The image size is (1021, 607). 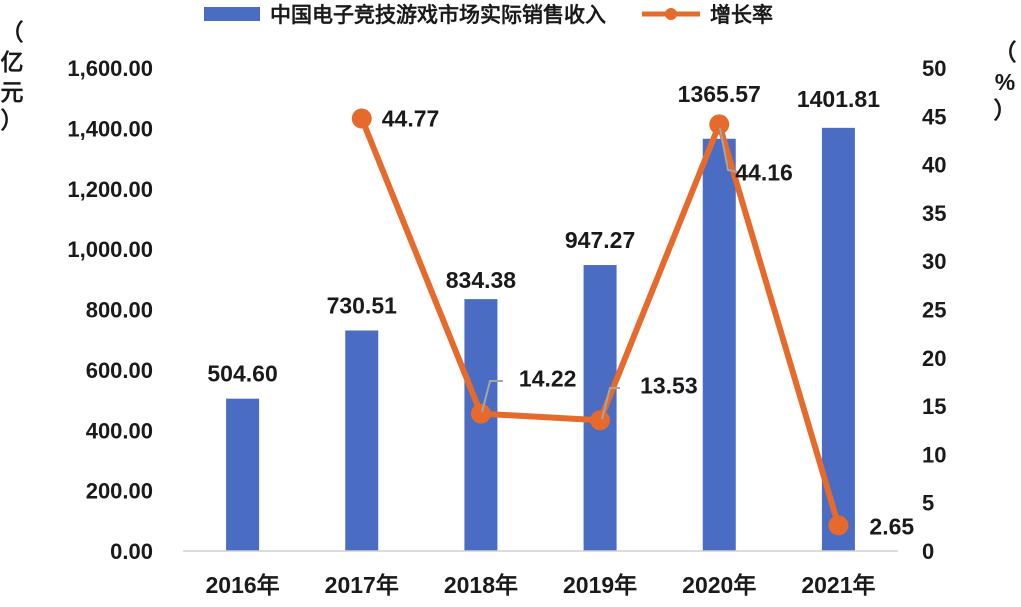 I want to click on left-tick-label: 0.00, so click(x=131, y=551).